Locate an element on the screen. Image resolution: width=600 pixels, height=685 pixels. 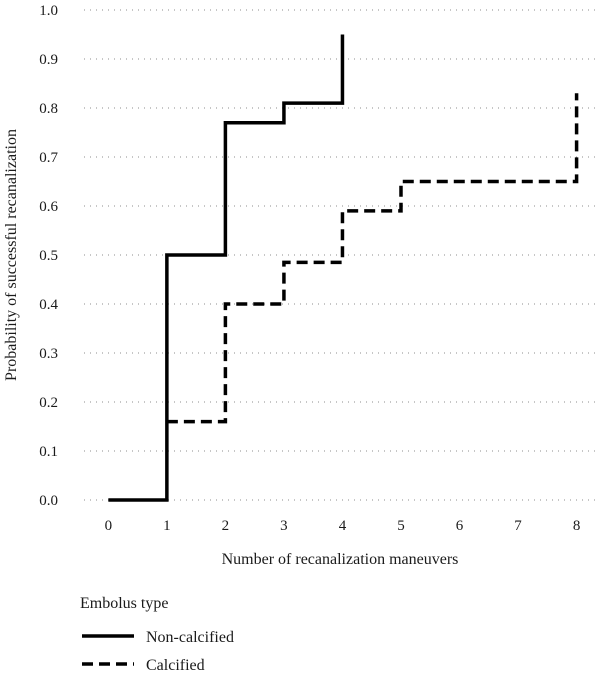
y-tick-label: 0.4 is located at coordinates (48, 305).